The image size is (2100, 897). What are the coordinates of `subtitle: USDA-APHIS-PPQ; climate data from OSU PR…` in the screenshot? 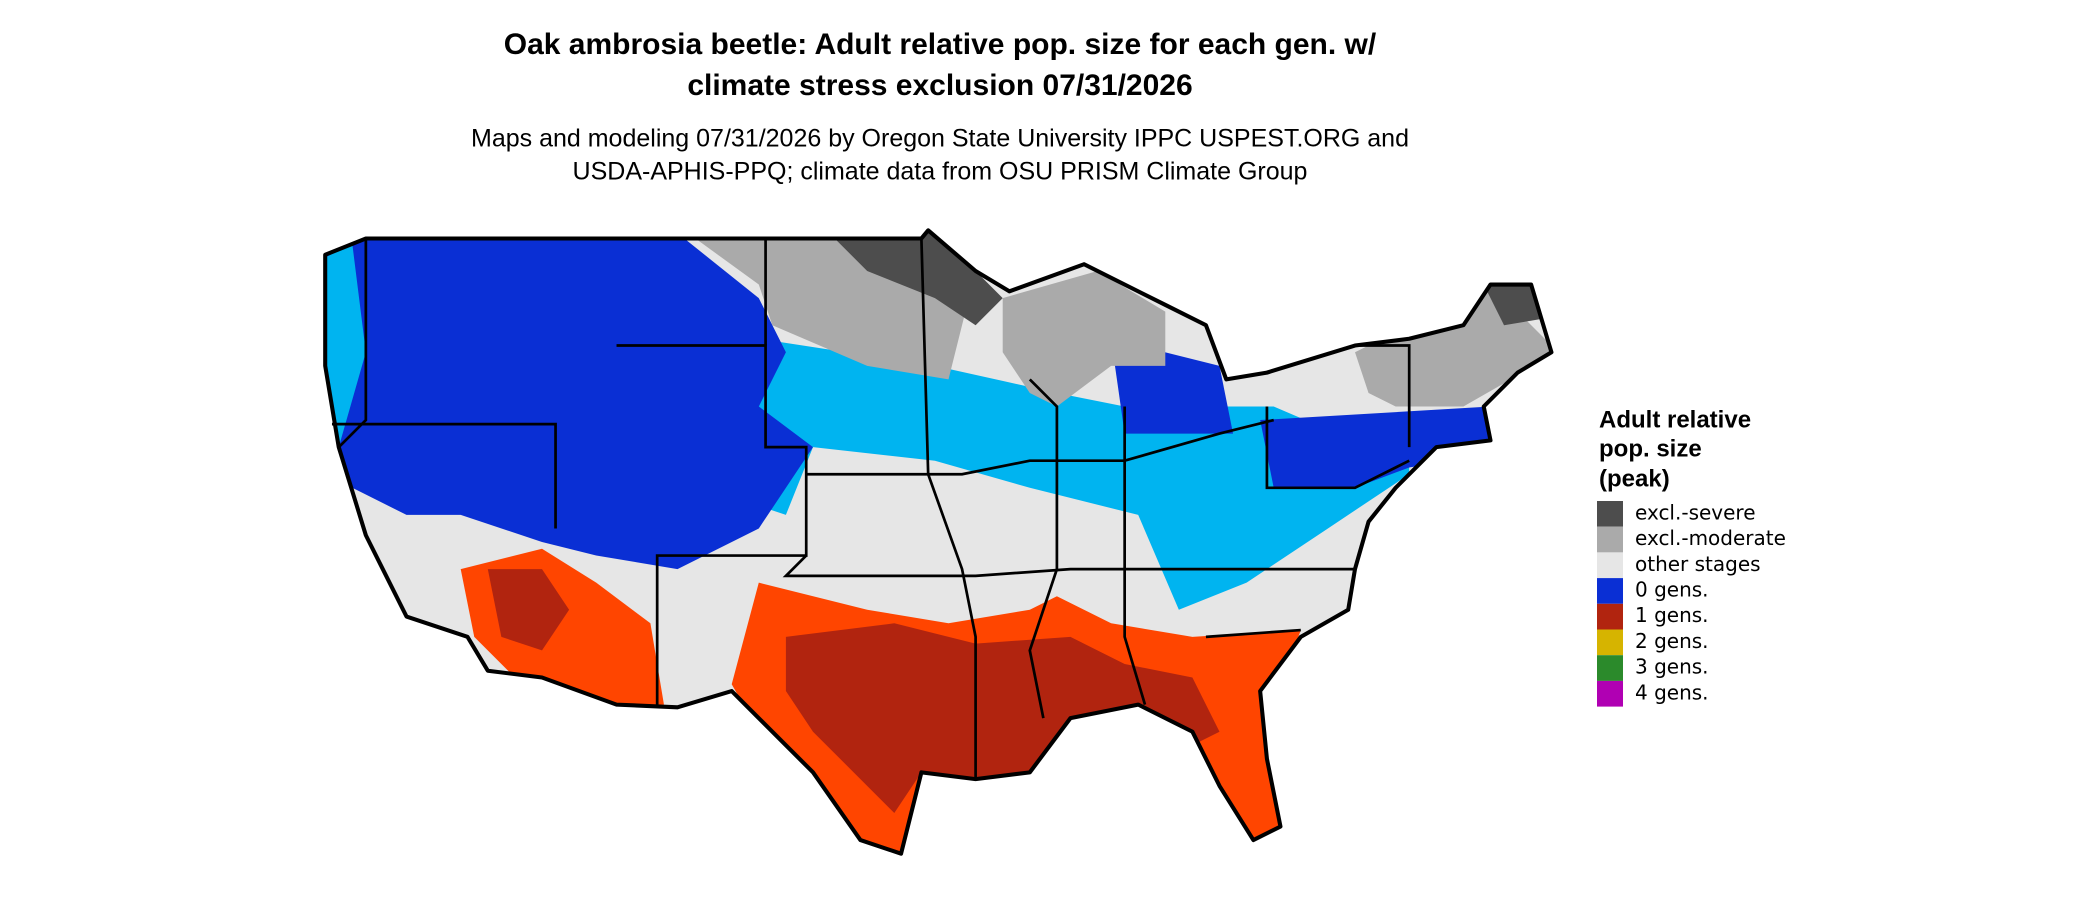 It's located at (940, 172).